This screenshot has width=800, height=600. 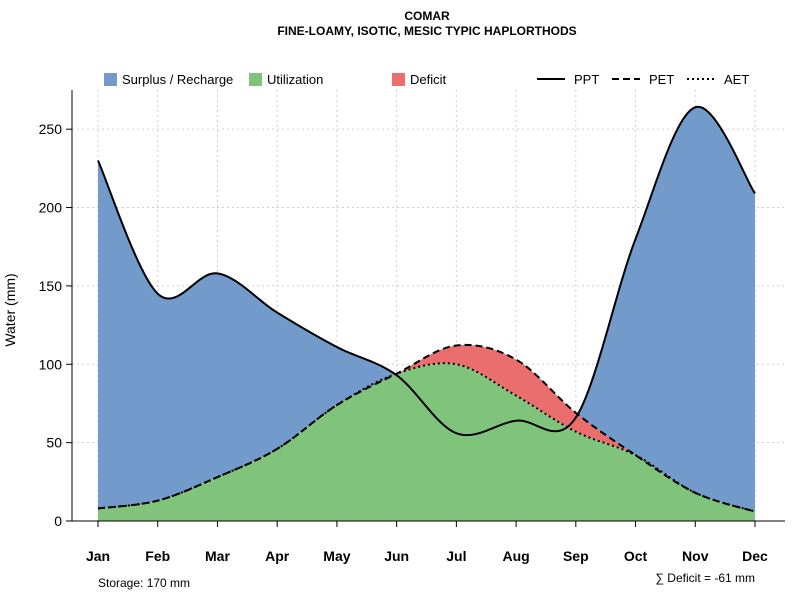 I want to click on legend-label-deficit: Deficit, so click(x=428, y=79).